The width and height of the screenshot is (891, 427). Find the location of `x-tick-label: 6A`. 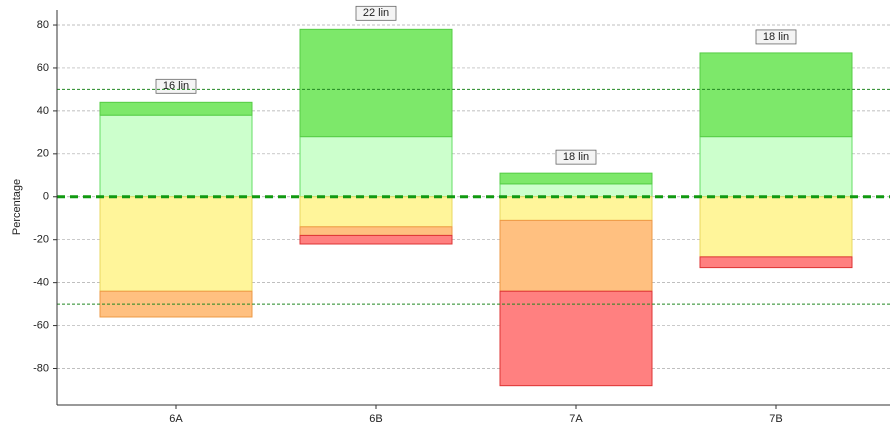

x-tick-label: 6A is located at coordinates (176, 419).